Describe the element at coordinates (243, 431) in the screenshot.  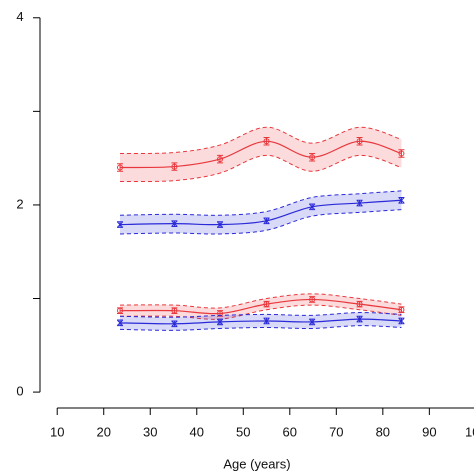
I see `x-tick-label: 50` at that location.